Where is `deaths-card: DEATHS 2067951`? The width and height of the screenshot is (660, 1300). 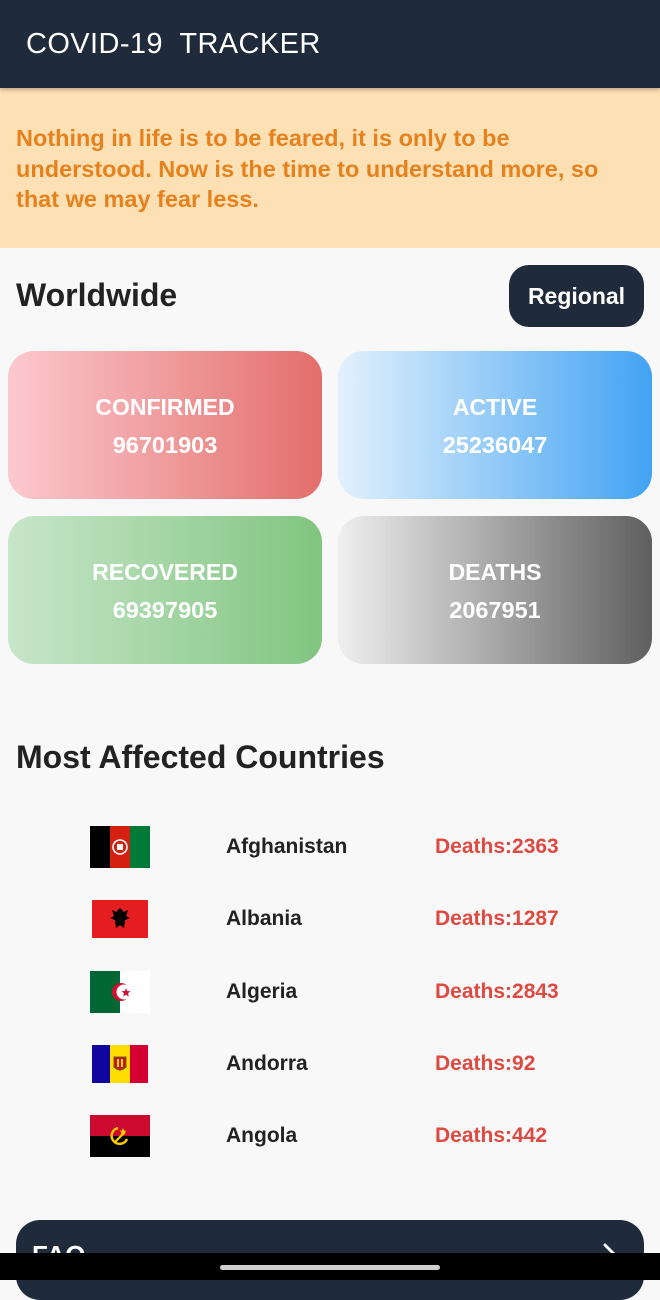 deaths-card: DEATHS 2067951 is located at coordinates (495, 590).